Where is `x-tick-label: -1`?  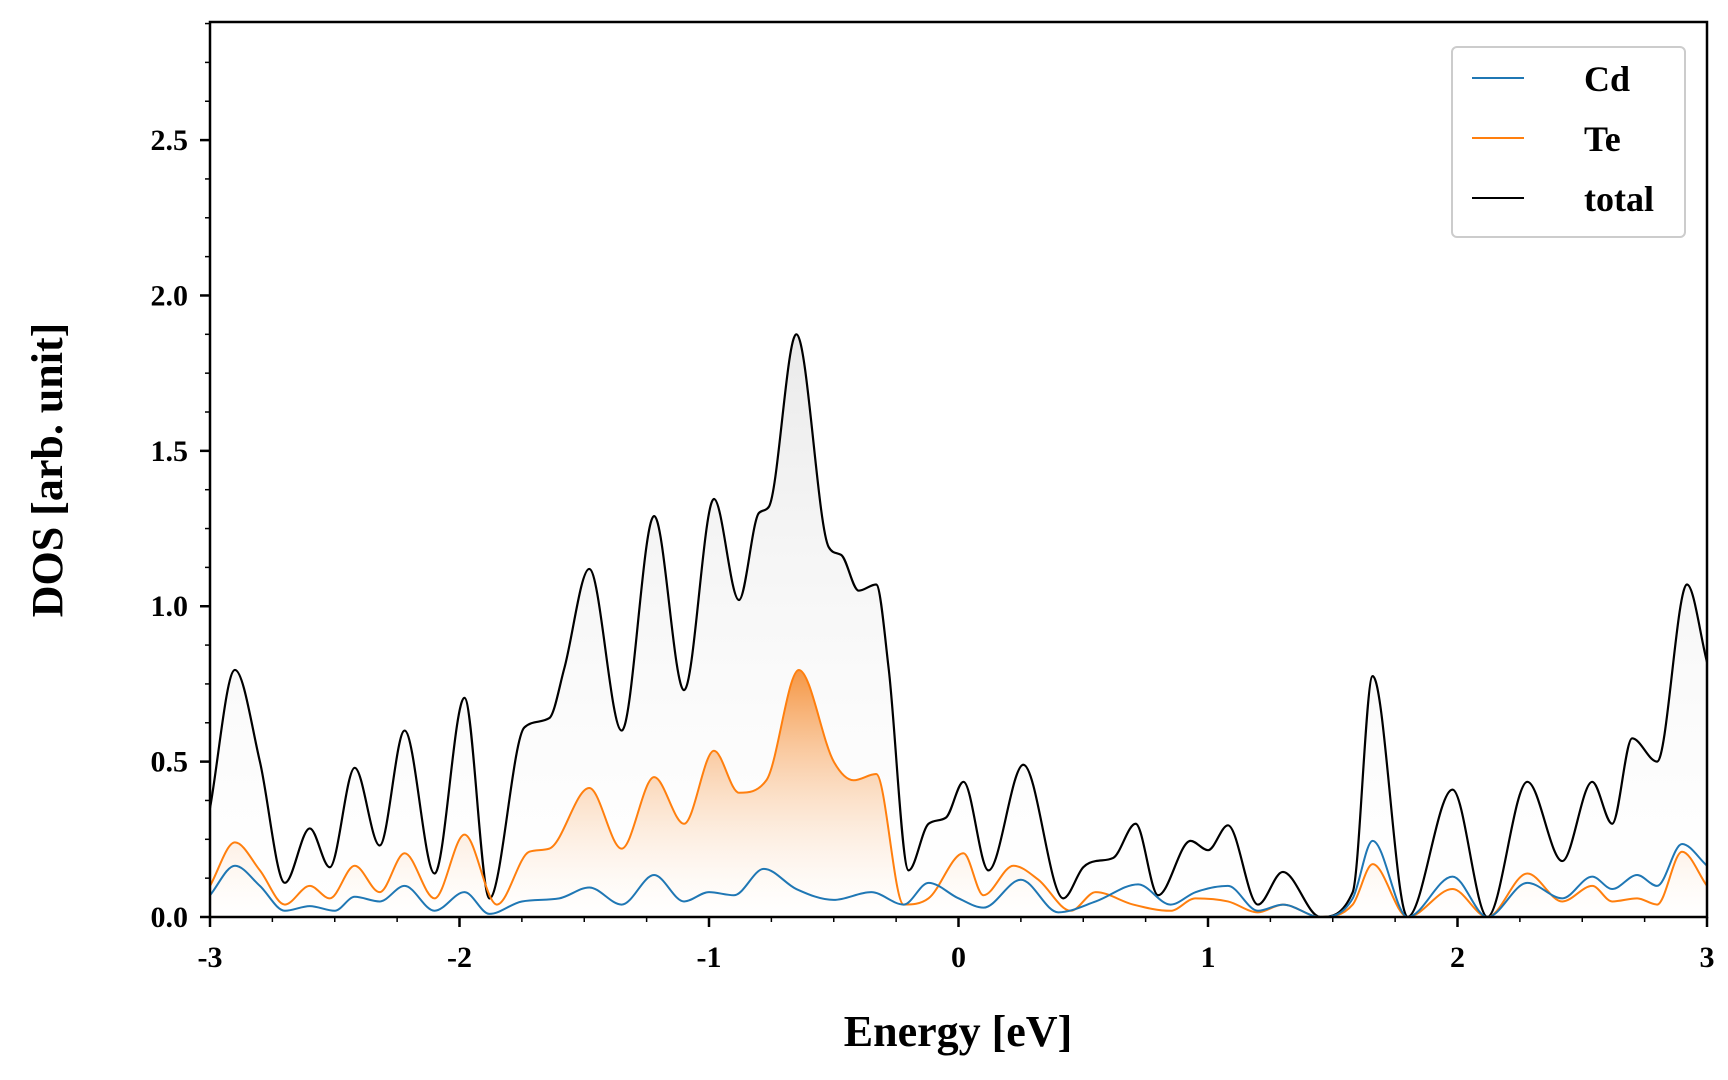 x-tick-label: -1 is located at coordinates (709, 957).